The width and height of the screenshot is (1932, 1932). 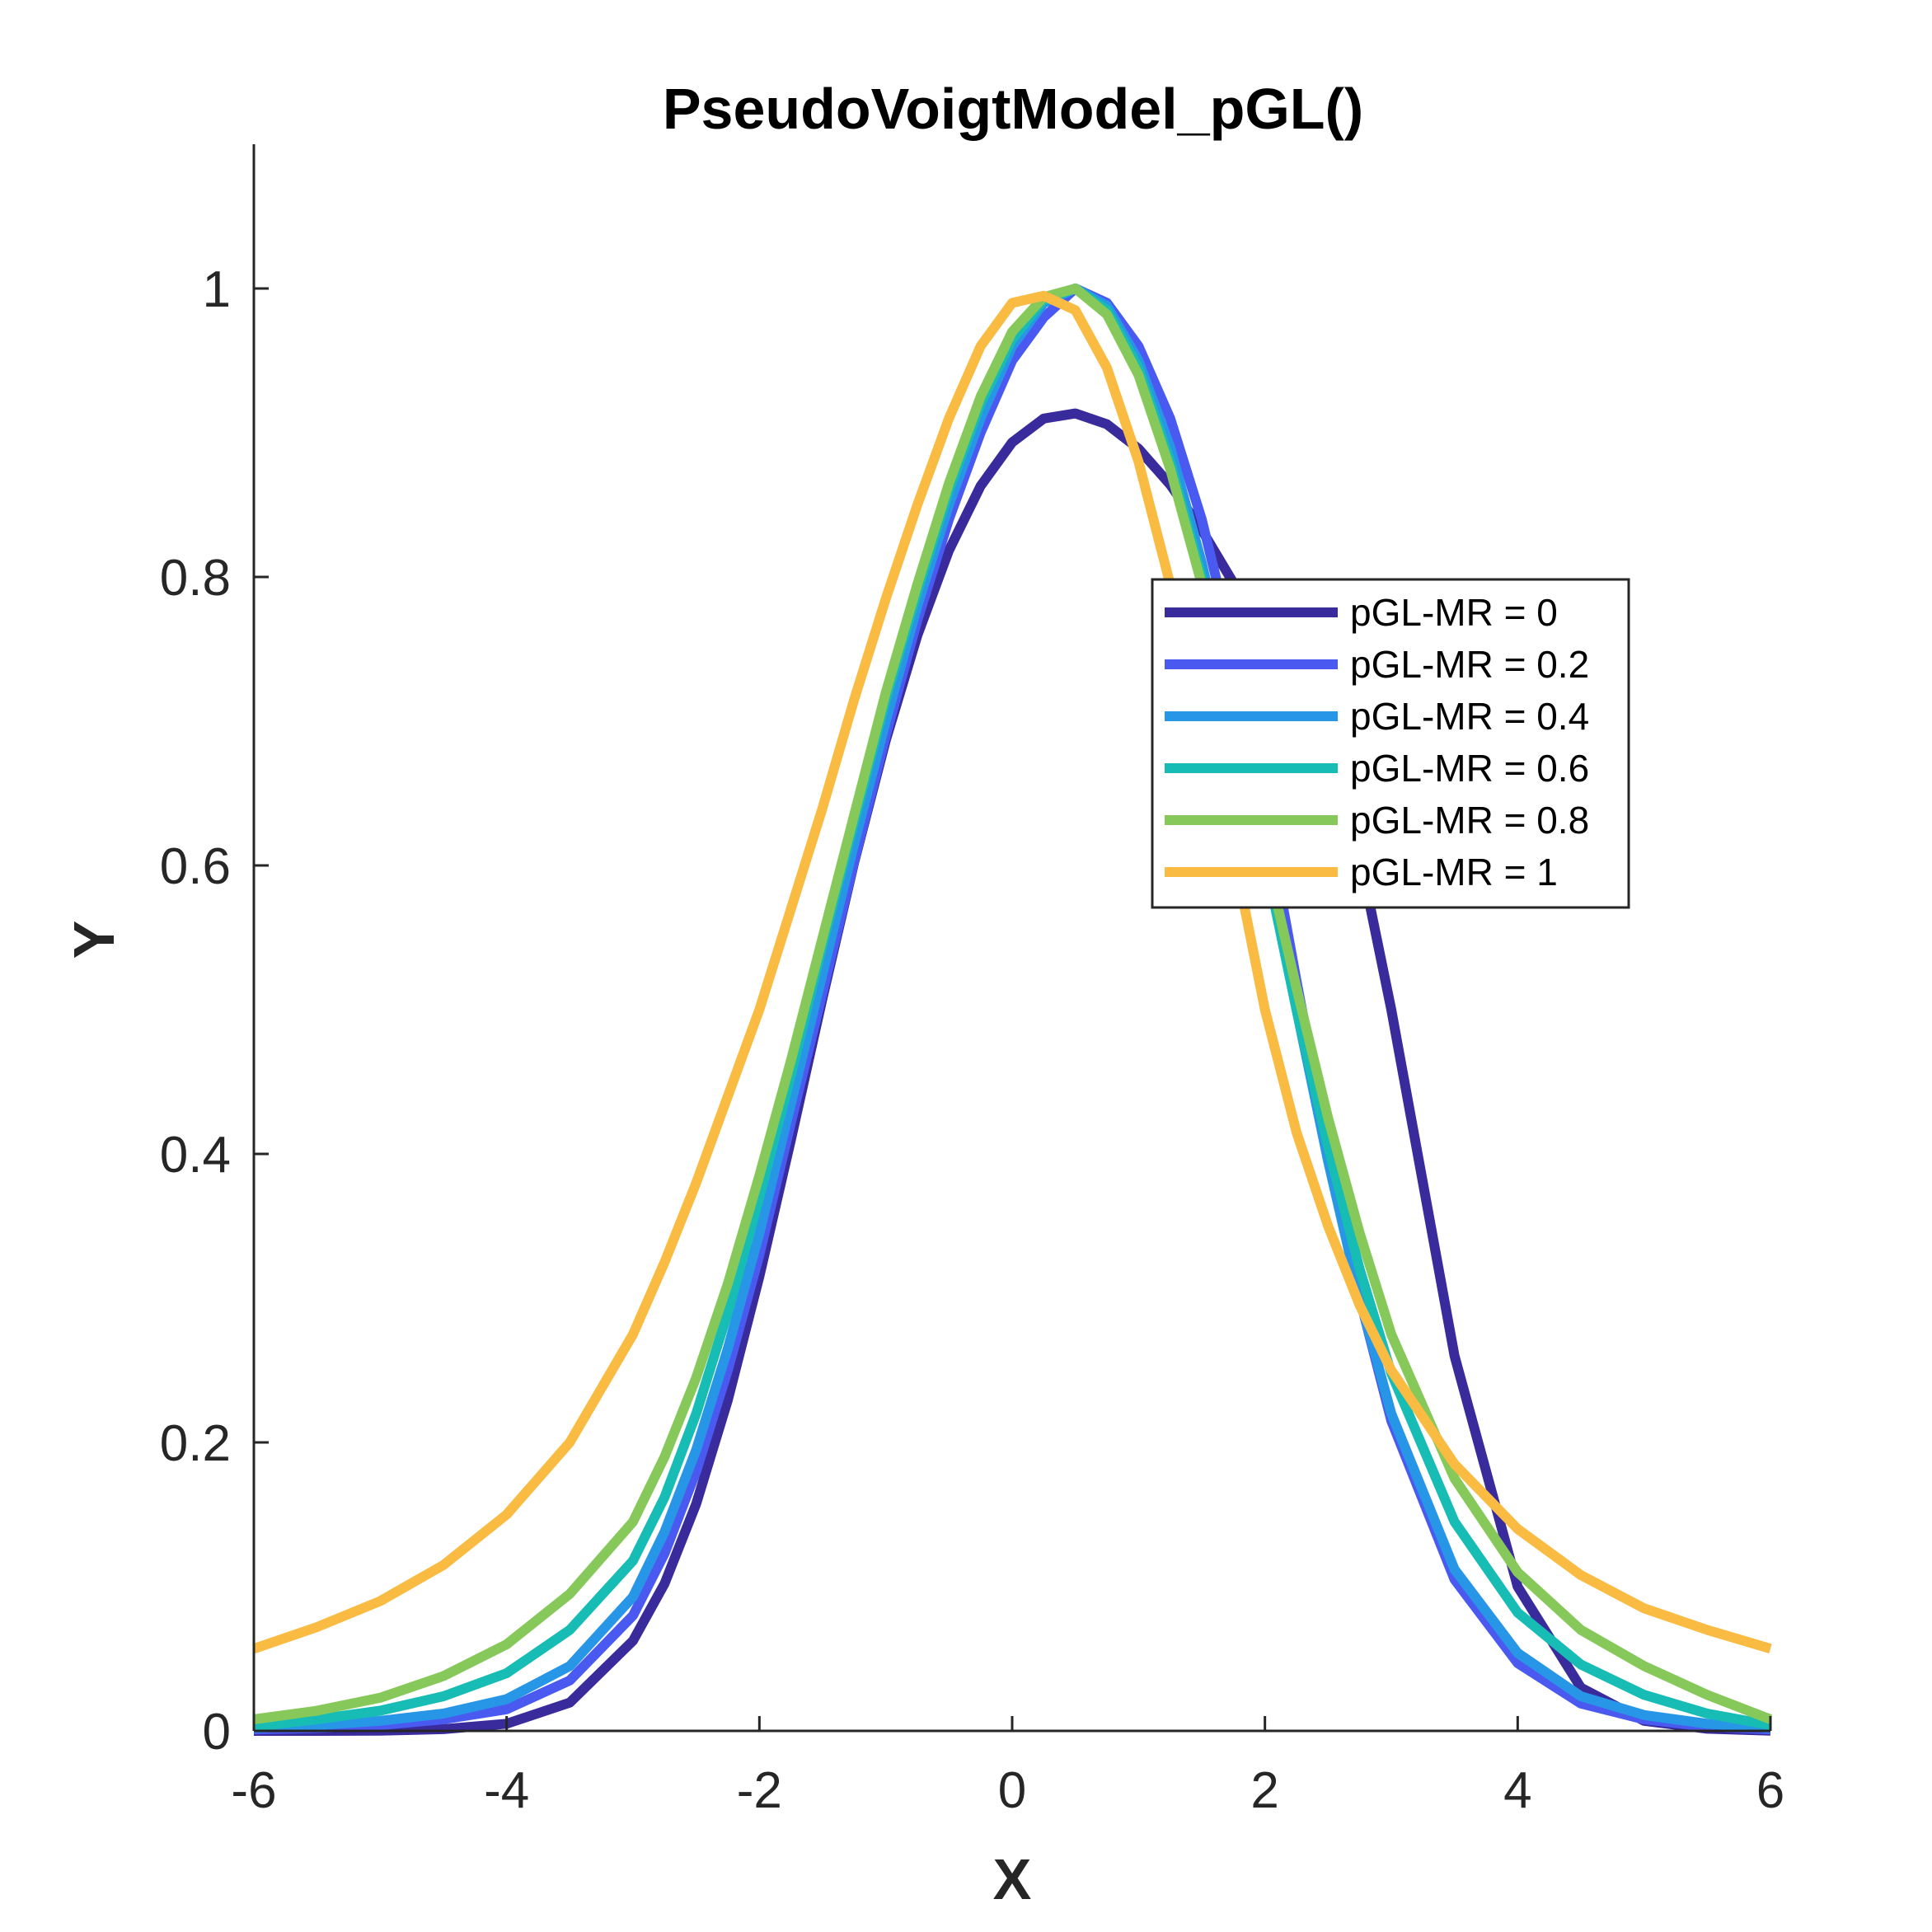 What do you see at coordinates (1517, 1791) in the screenshot?
I see `x-tick-label: 4` at bounding box center [1517, 1791].